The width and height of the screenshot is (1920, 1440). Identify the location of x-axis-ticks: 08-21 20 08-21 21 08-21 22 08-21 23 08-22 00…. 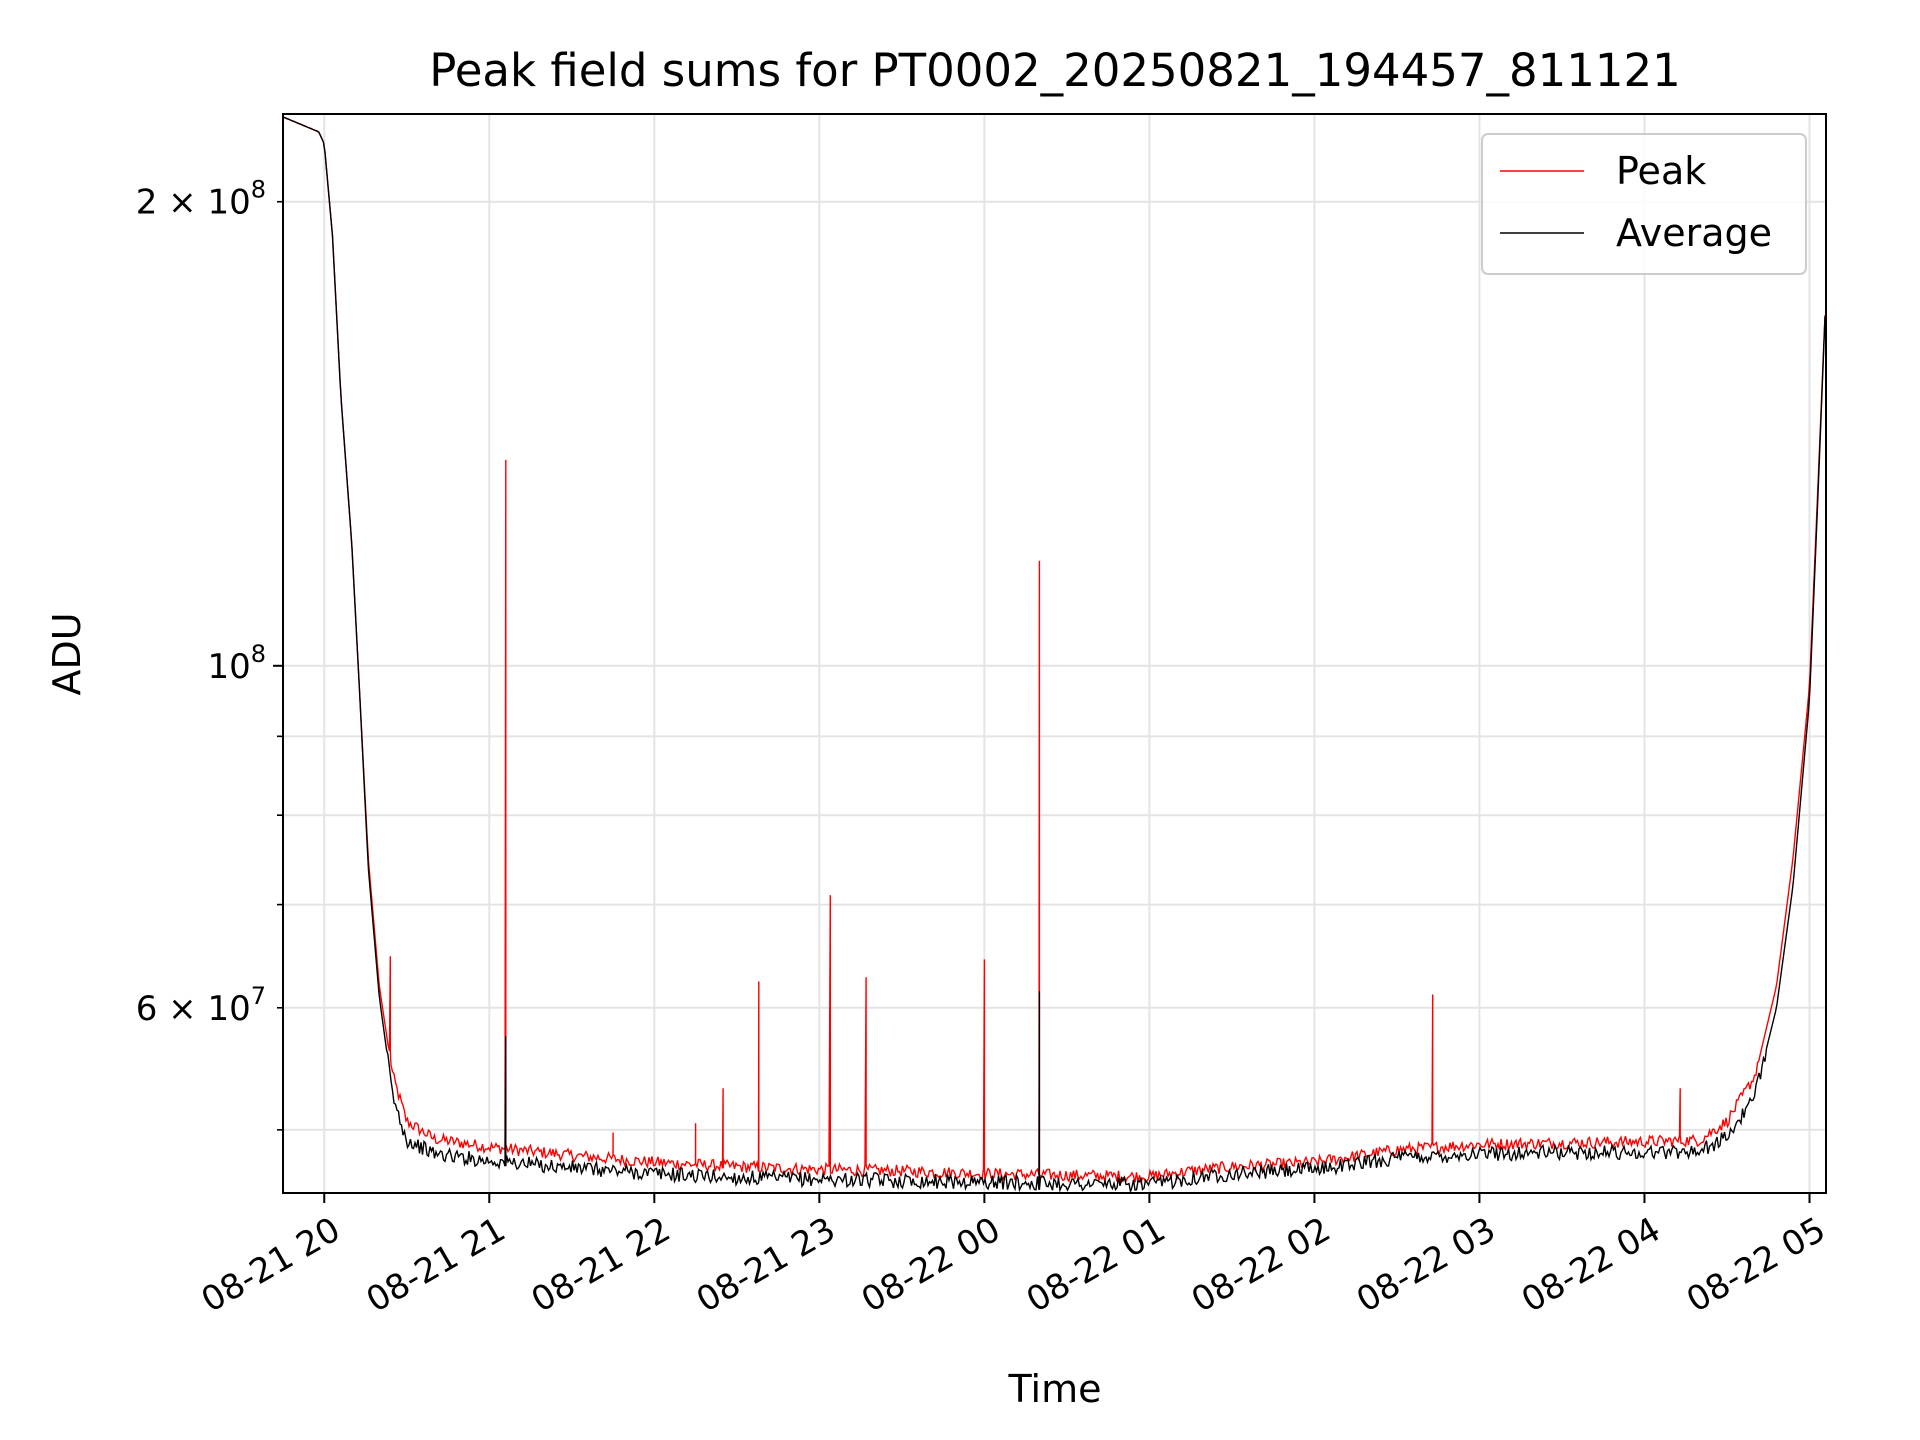
(1013, 1257).